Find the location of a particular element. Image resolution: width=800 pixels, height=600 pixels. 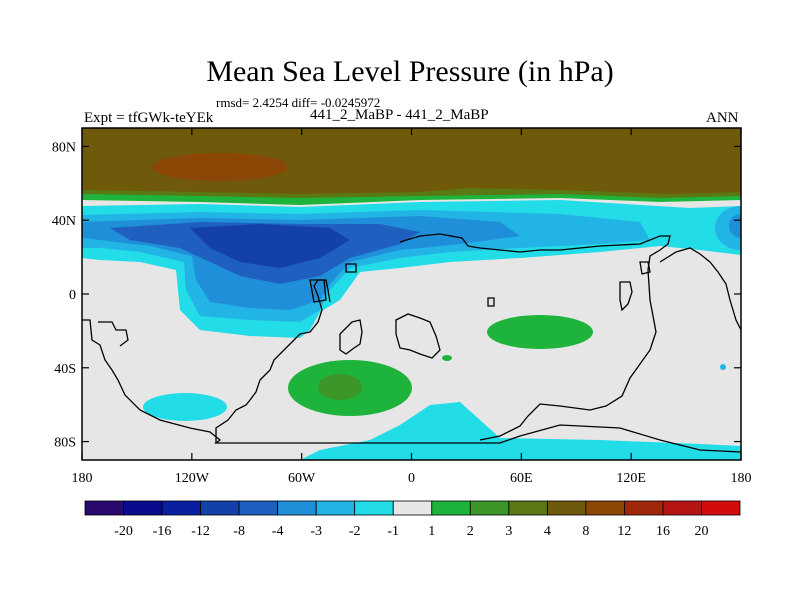

y-tick-label: 40S is located at coordinates (65, 369).